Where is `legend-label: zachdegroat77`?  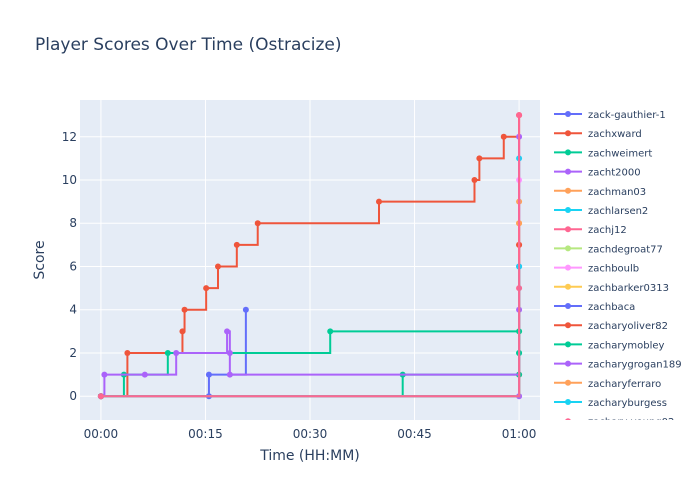
legend-label: zachdegroat77 is located at coordinates (625, 249).